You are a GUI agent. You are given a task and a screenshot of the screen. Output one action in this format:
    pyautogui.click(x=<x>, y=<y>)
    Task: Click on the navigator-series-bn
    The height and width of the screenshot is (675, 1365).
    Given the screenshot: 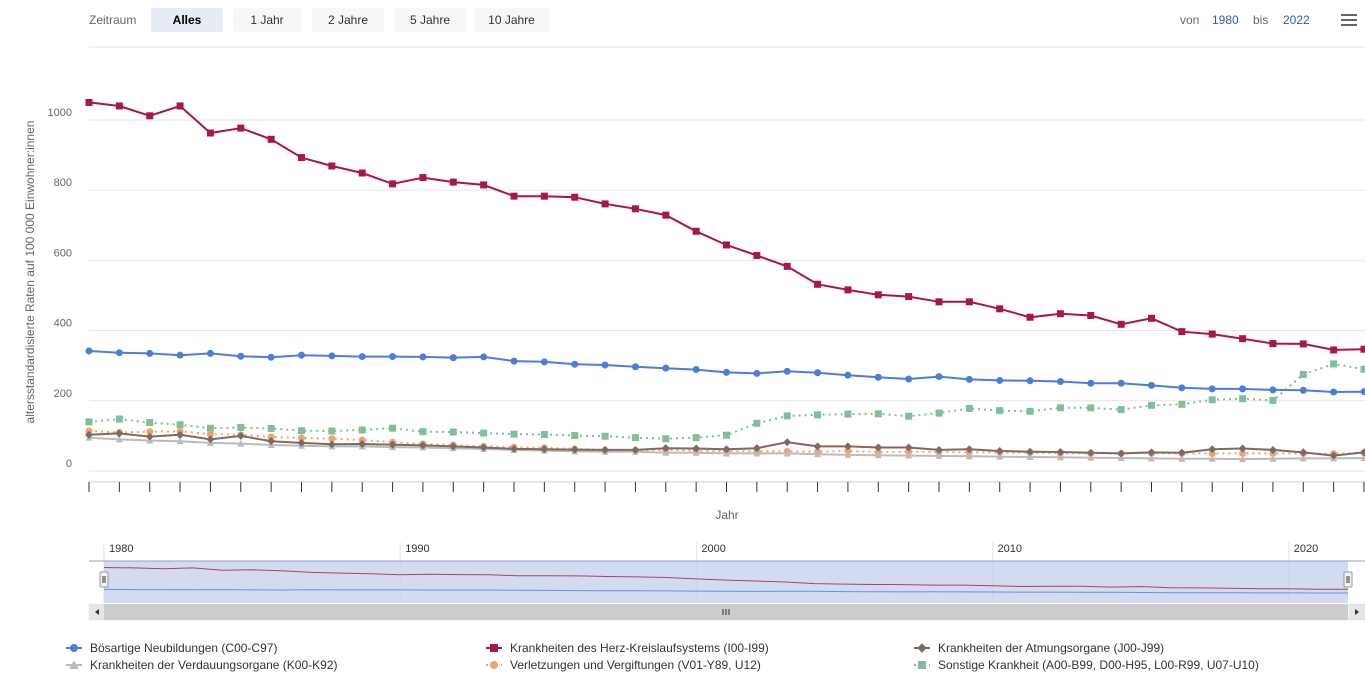 What is the action you would take?
    pyautogui.click(x=725, y=591)
    